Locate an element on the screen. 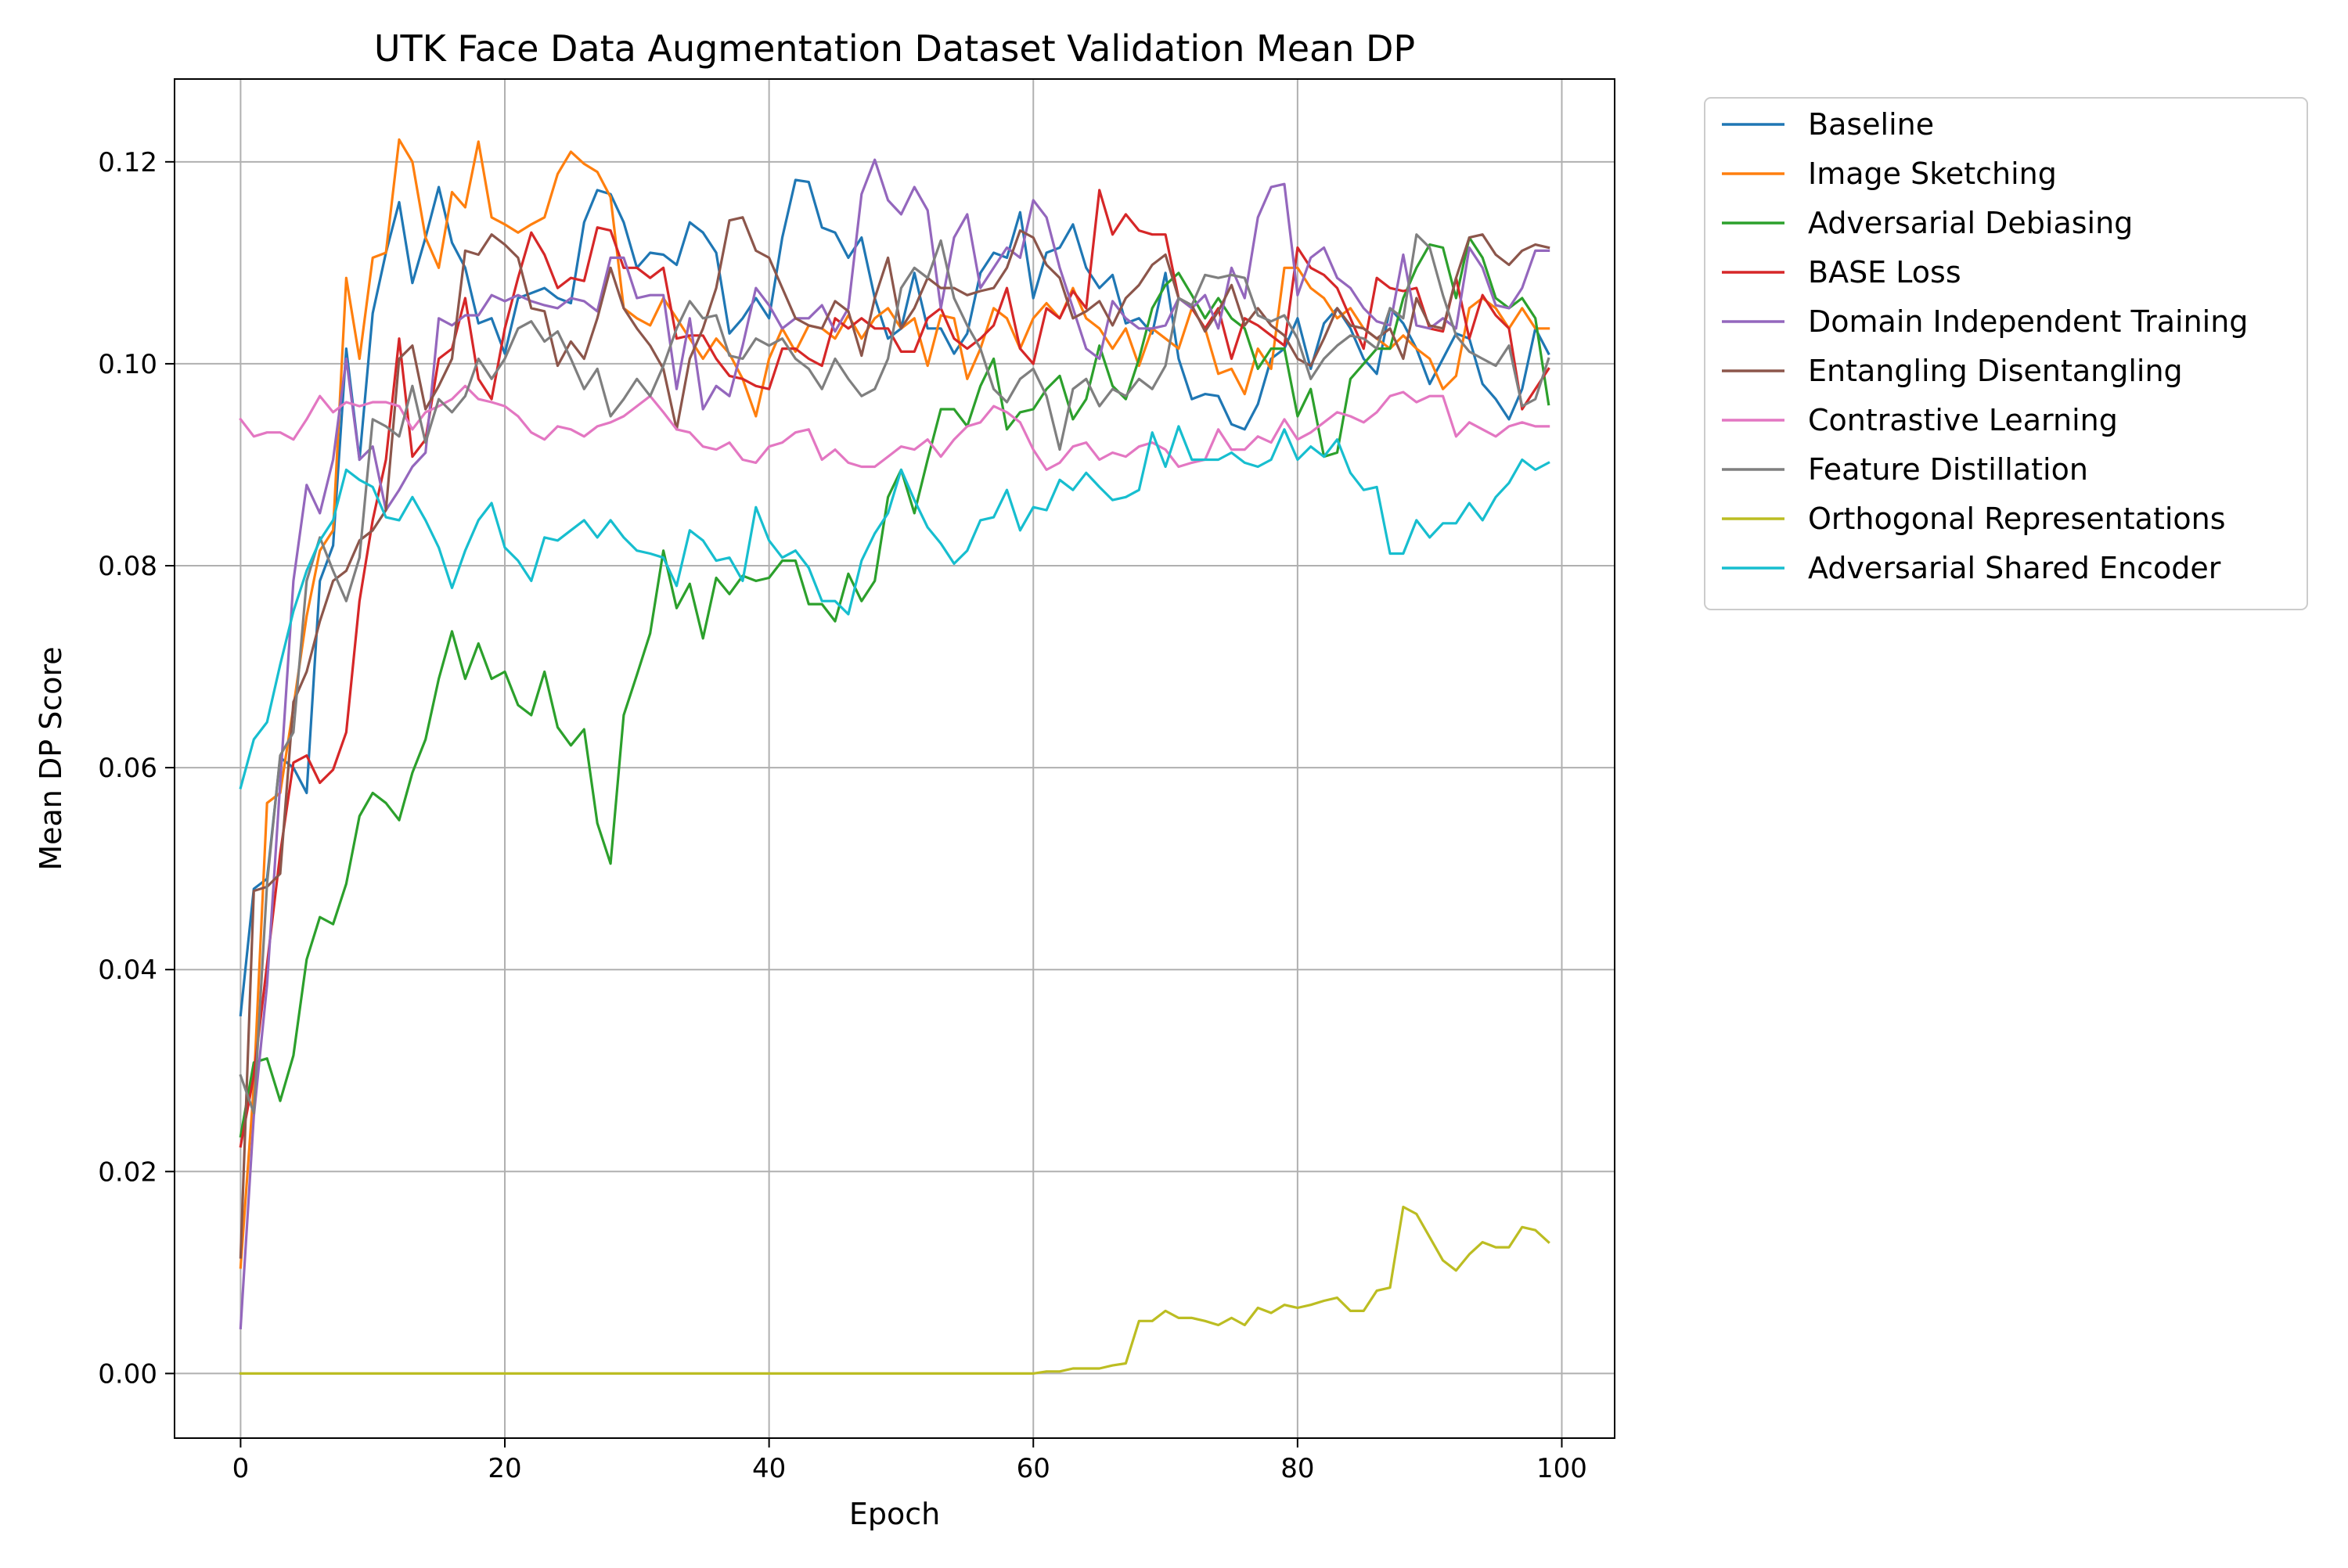 Image resolution: width=2348 pixels, height=1568 pixels. y-tick-label: 0.08 is located at coordinates (127, 566).